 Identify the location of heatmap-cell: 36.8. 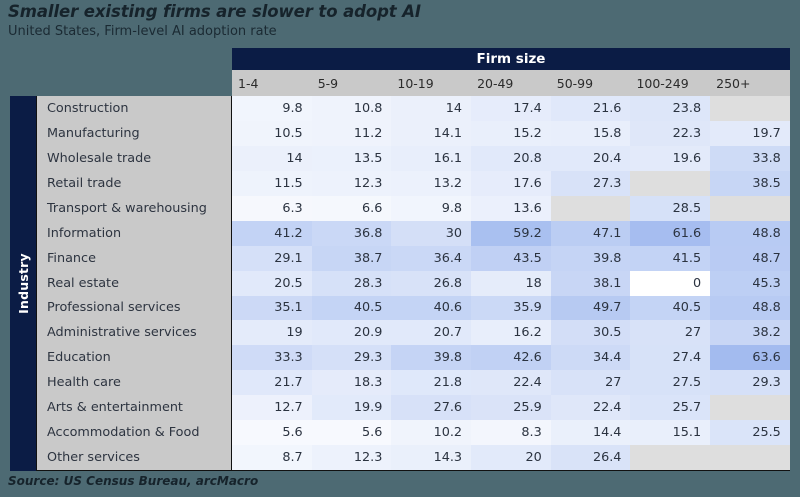
(351, 233).